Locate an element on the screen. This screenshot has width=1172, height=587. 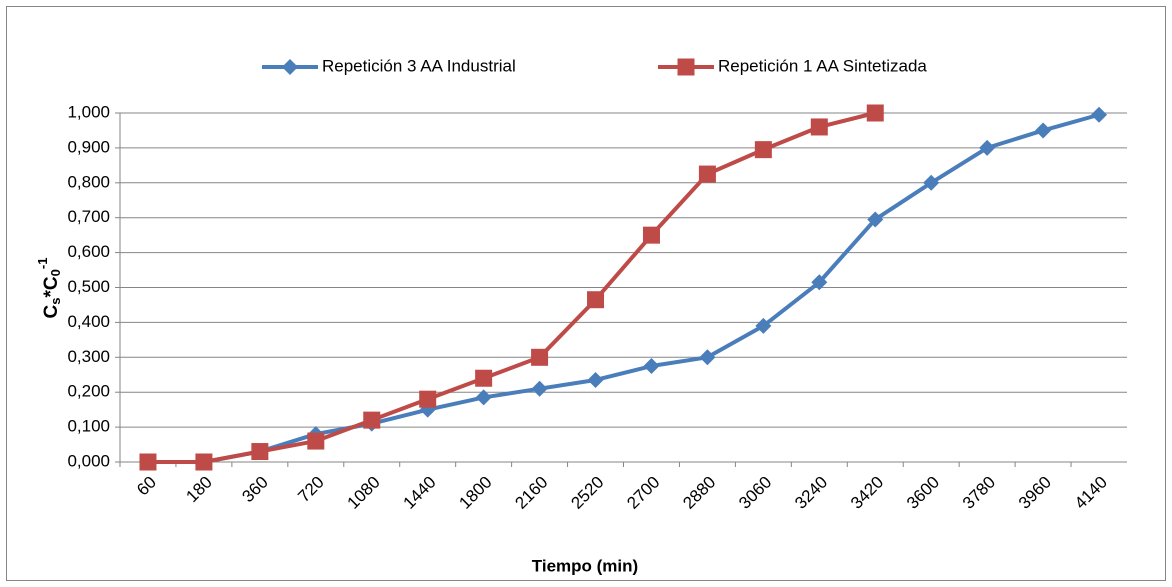
y-tick-label: 0,400 is located at coordinates (88, 321).